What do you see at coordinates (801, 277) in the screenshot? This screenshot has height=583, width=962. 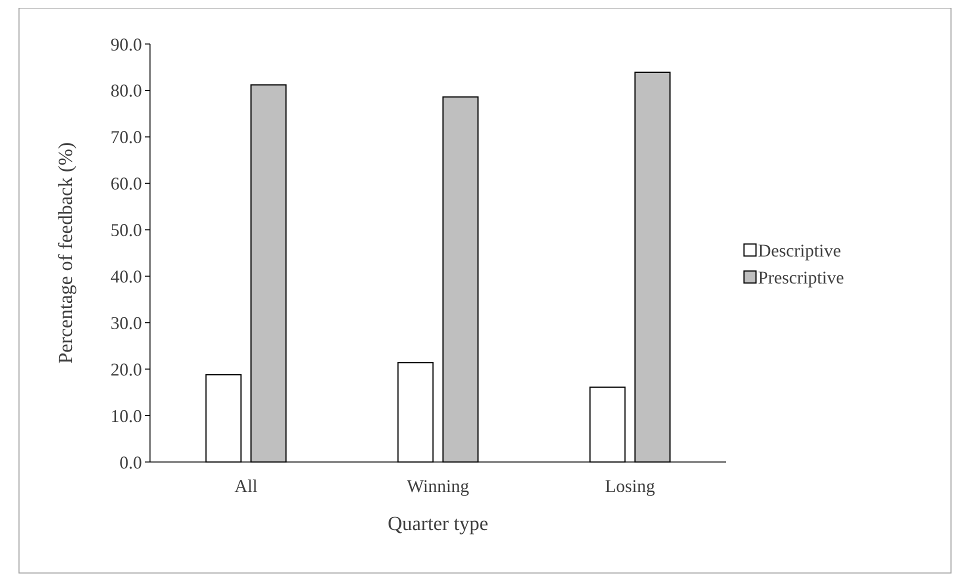 I see `legend-label: Prescriptive` at bounding box center [801, 277].